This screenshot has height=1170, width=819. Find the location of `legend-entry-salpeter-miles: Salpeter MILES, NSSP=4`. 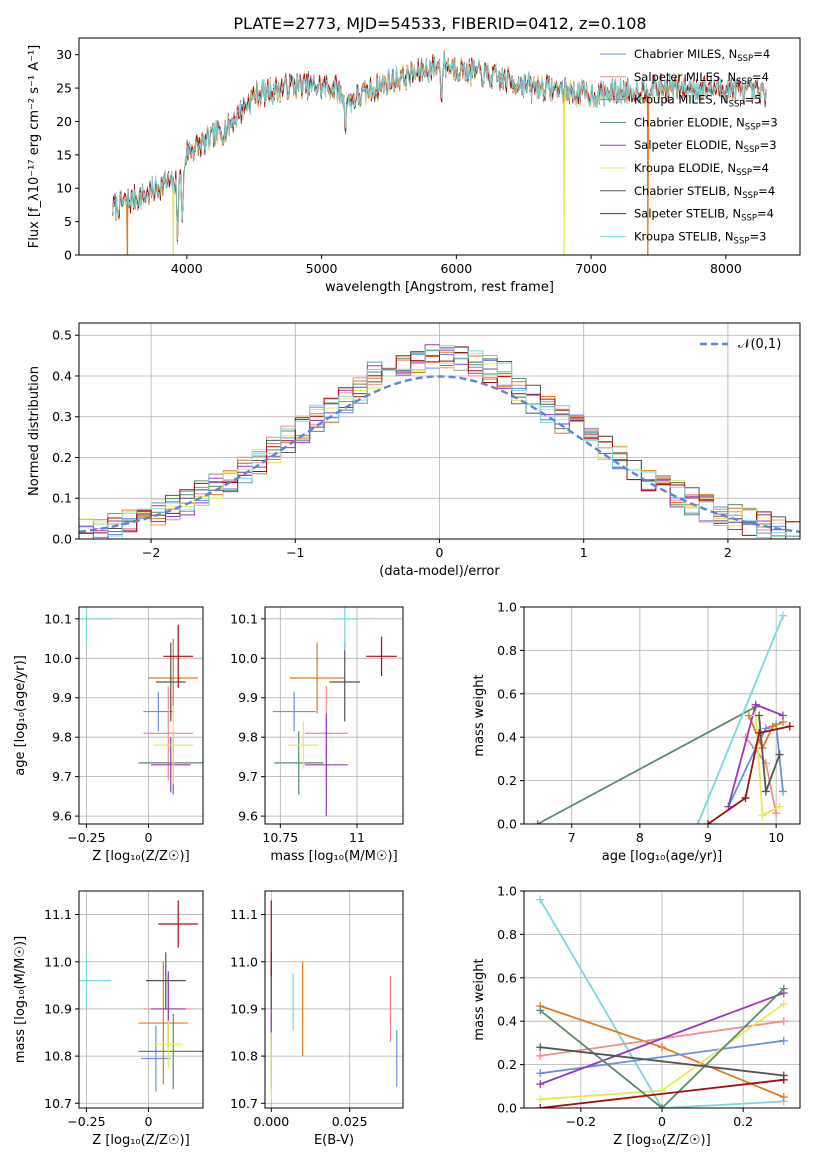

legend-entry-salpeter-miles: Salpeter MILES, NSSP=4 is located at coordinates (701, 78).